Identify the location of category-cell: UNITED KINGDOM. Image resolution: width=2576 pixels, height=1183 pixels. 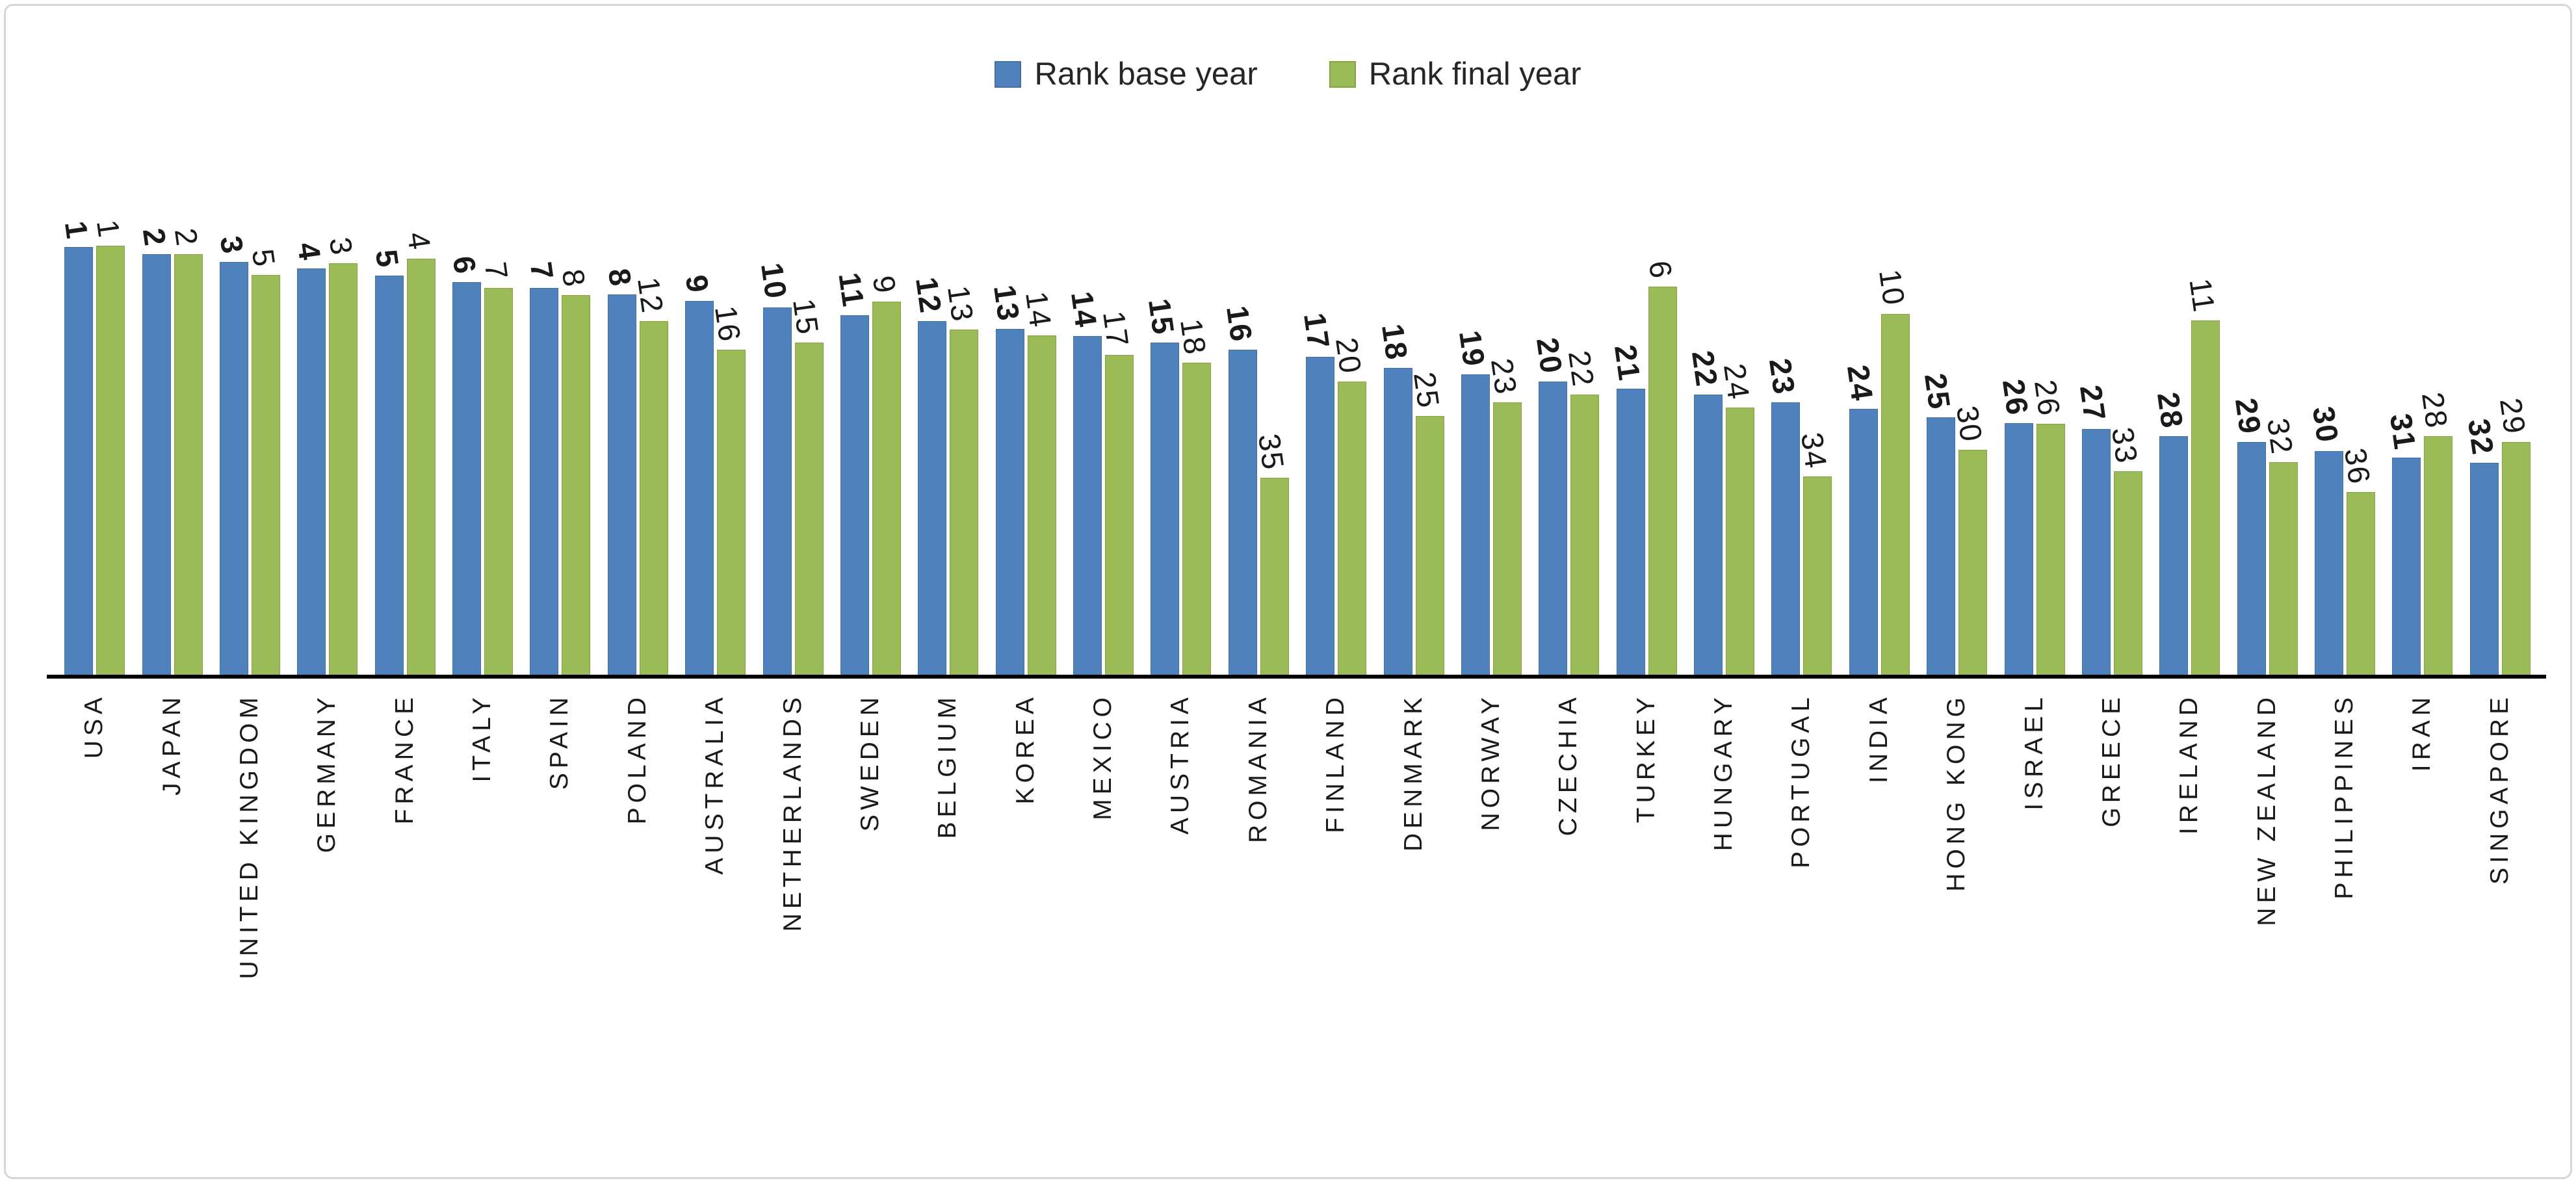
(249, 920).